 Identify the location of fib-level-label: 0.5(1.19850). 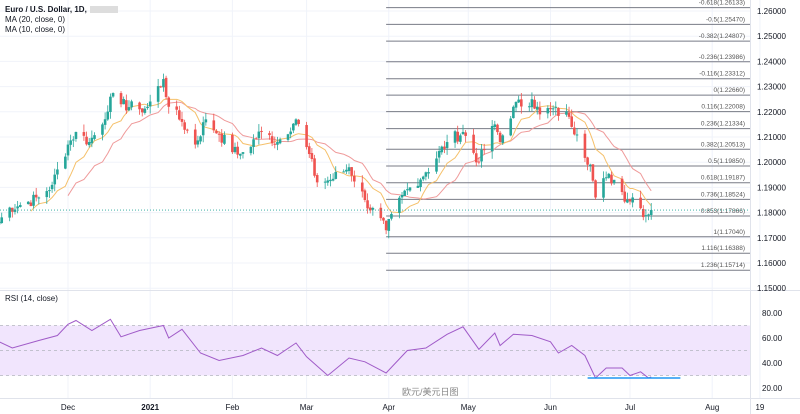
(726, 161).